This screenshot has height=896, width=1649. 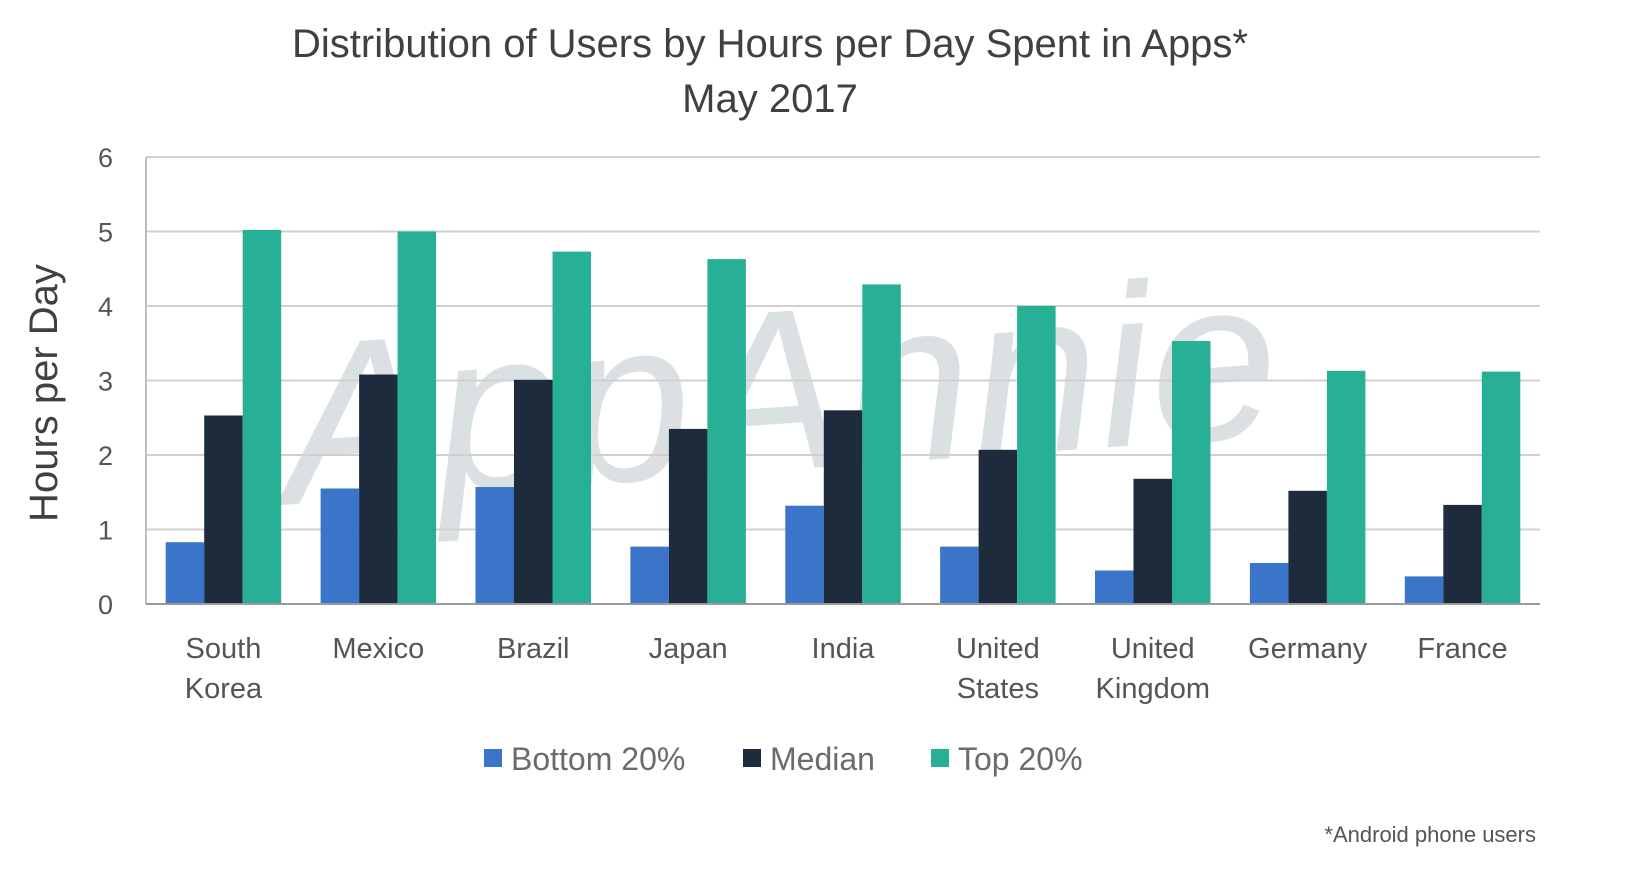 What do you see at coordinates (224, 689) in the screenshot?
I see `x-category-label-line: Korea` at bounding box center [224, 689].